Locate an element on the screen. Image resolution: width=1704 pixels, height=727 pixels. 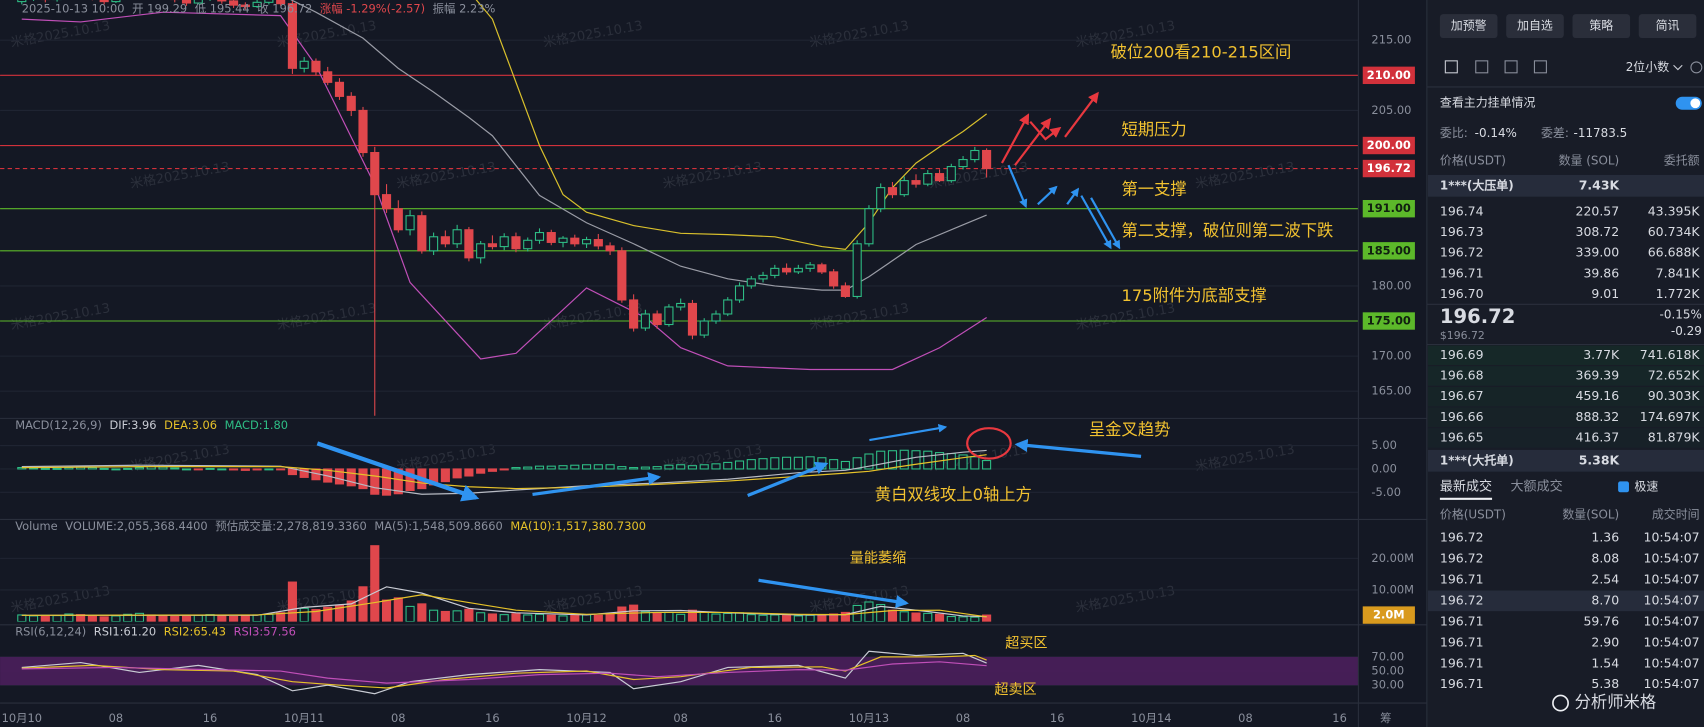
panel-text: 741.618K is located at coordinates (1670, 354).